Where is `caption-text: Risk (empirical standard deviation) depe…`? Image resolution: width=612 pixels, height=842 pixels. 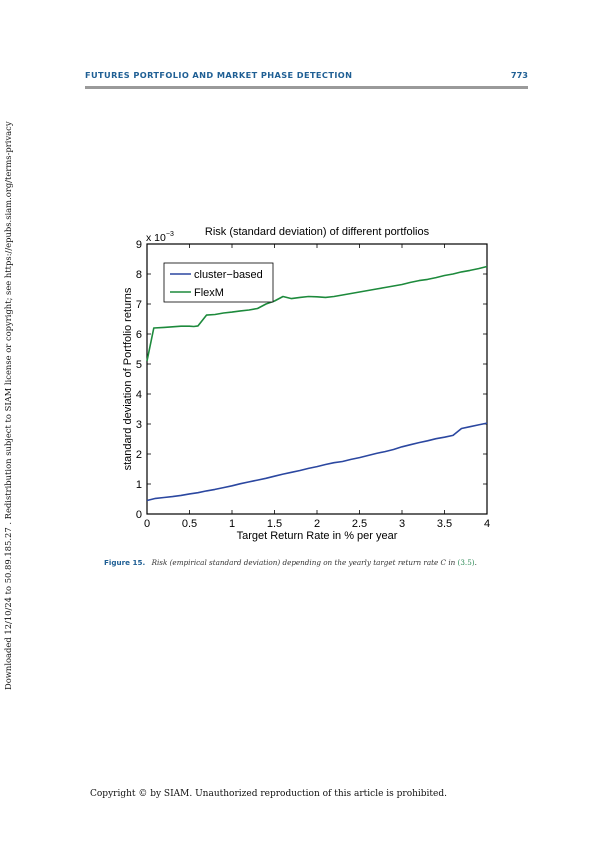 caption-text: Risk (empirical standard deviation) depe… is located at coordinates (303, 562).